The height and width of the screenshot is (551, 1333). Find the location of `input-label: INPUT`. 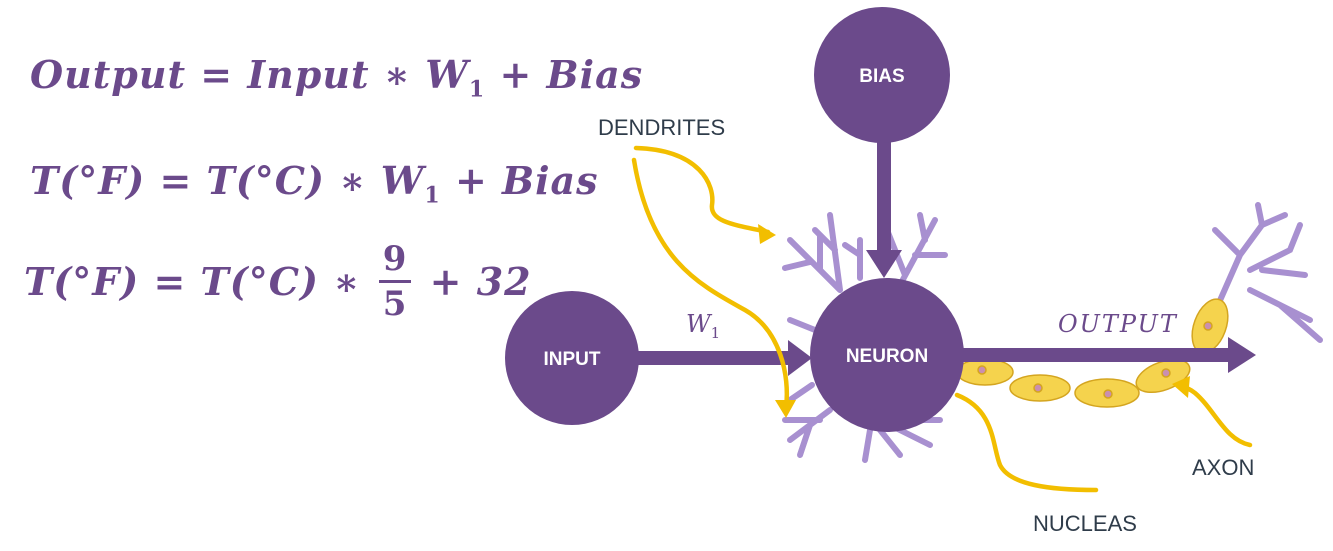

input-label: INPUT is located at coordinates (572, 359).